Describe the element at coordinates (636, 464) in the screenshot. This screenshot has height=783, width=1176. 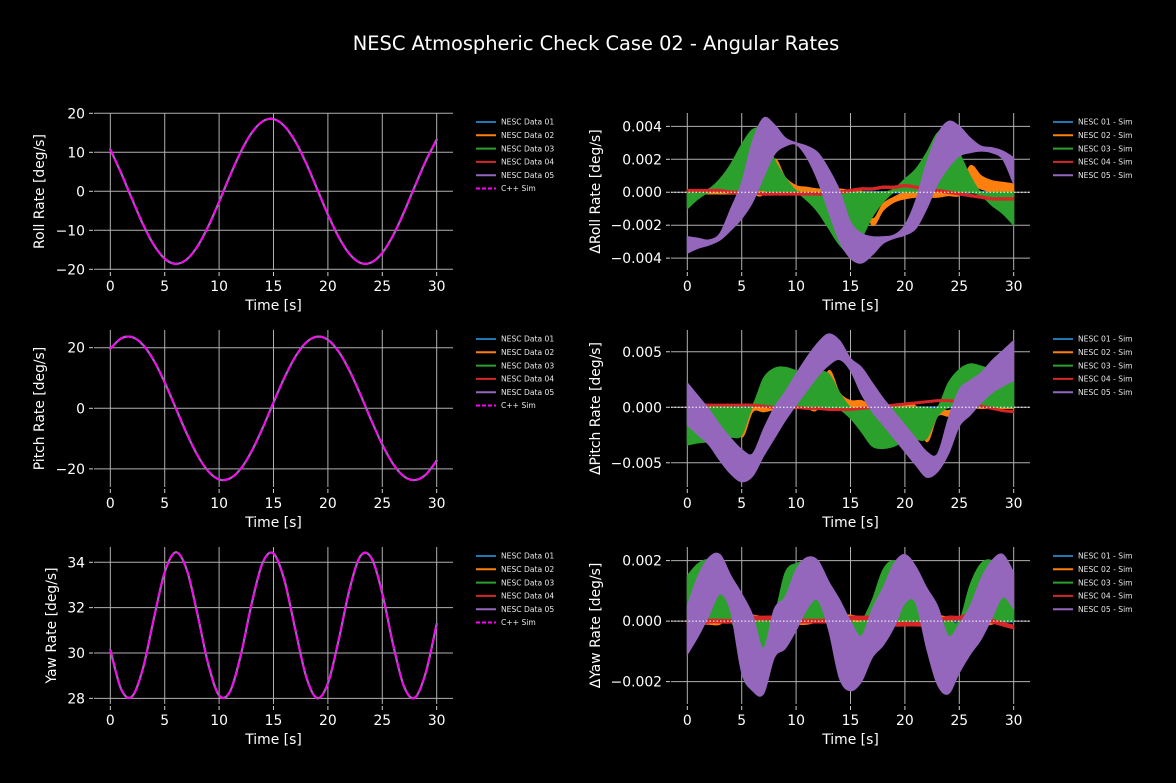
I see `y-tick-label: −0.005` at that location.